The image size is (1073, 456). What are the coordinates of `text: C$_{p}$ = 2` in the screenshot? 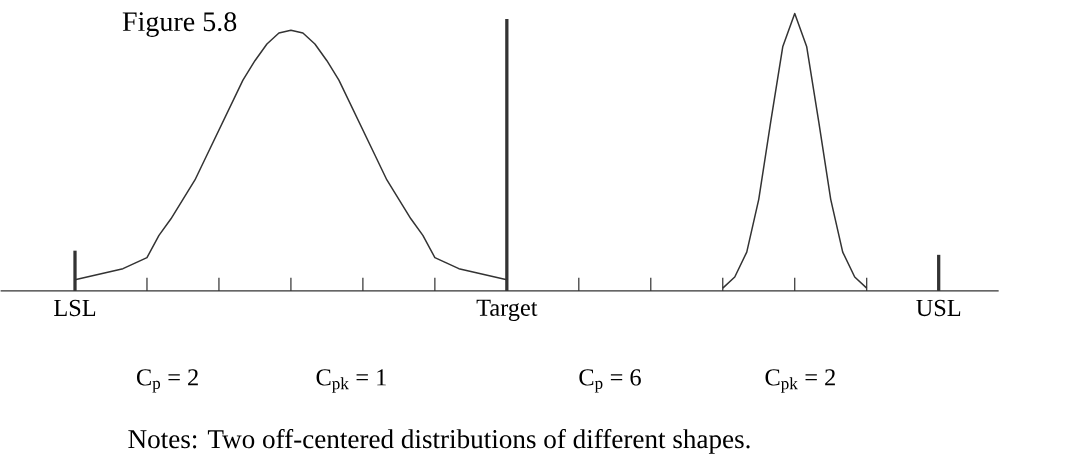 It's located at (167, 381).